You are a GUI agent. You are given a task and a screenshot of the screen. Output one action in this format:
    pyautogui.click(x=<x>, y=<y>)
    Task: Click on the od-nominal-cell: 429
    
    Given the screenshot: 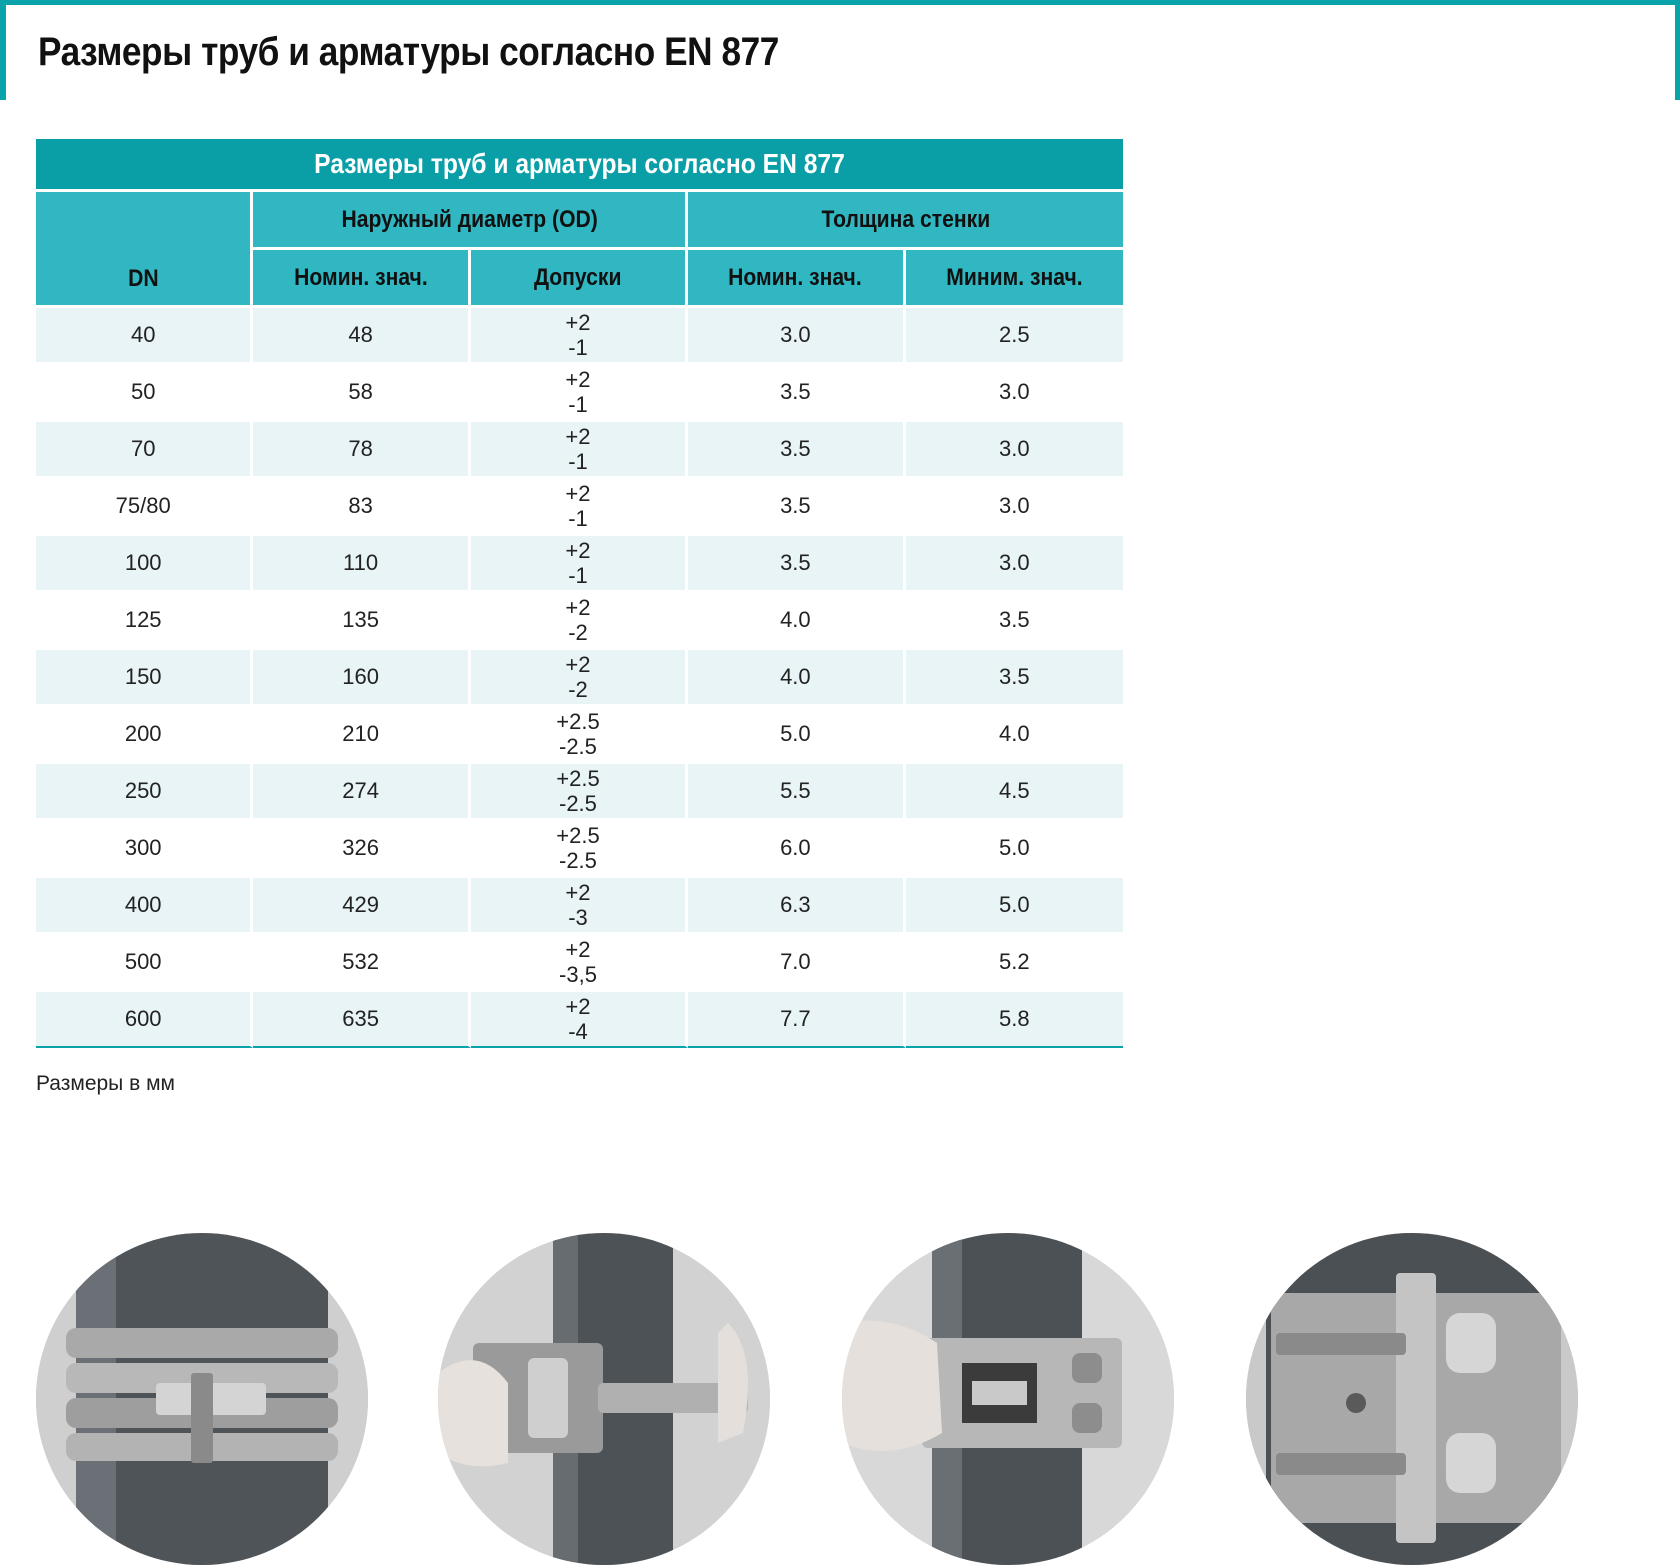 What is the action you would take?
    pyautogui.click(x=362, y=906)
    